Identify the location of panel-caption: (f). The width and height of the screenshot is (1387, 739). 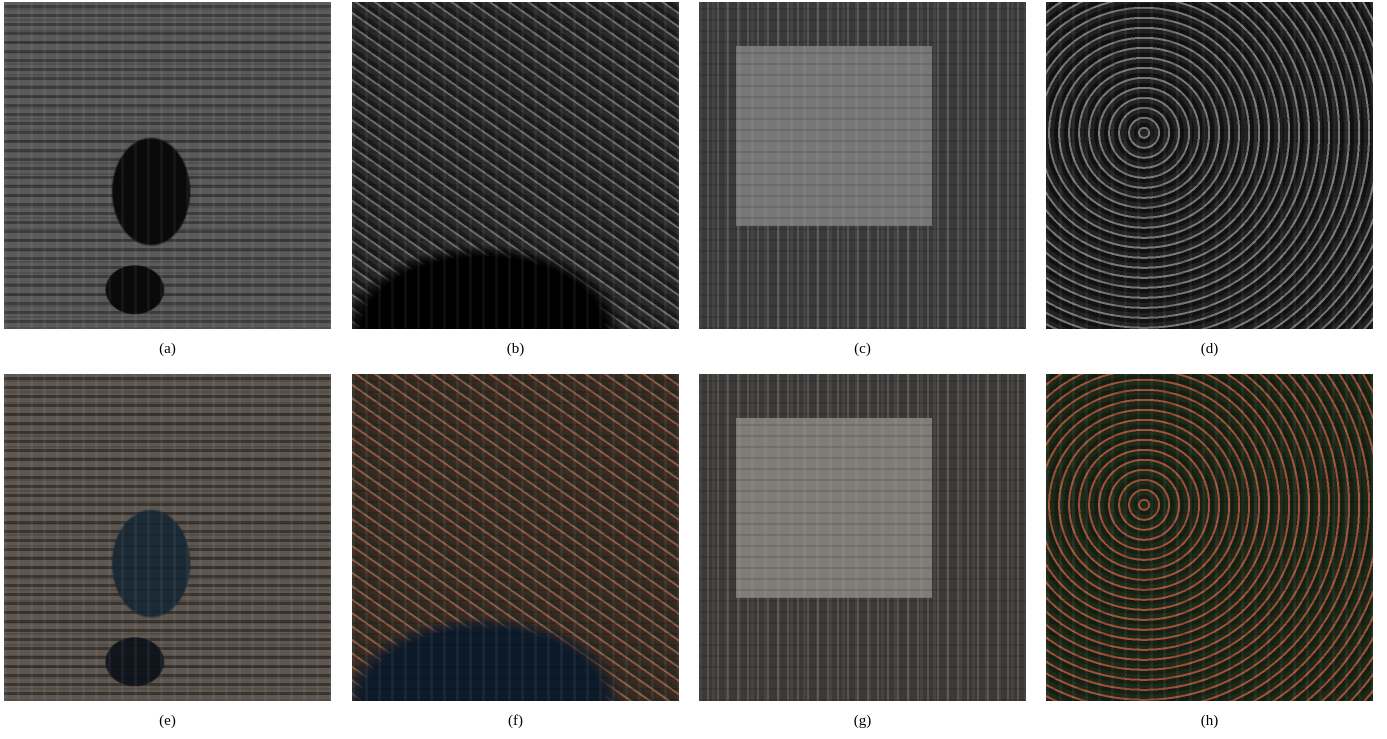
(515, 721).